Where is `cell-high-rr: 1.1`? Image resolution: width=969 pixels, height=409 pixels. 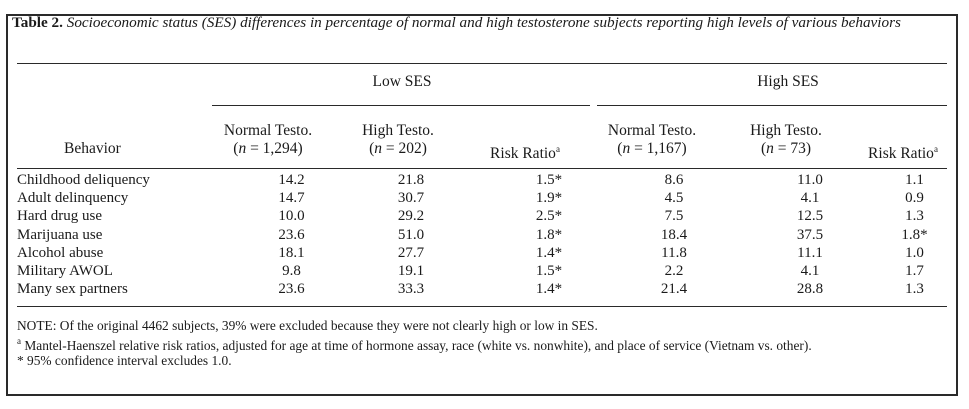
cell-high-rr: 1.1 is located at coordinates (914, 180).